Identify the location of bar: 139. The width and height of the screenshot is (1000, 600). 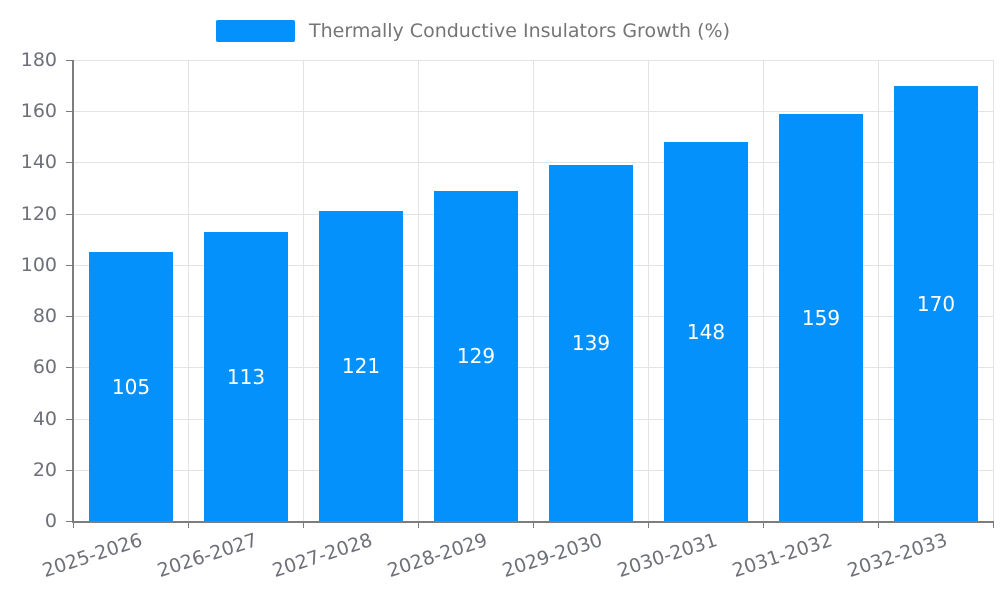
(591, 343).